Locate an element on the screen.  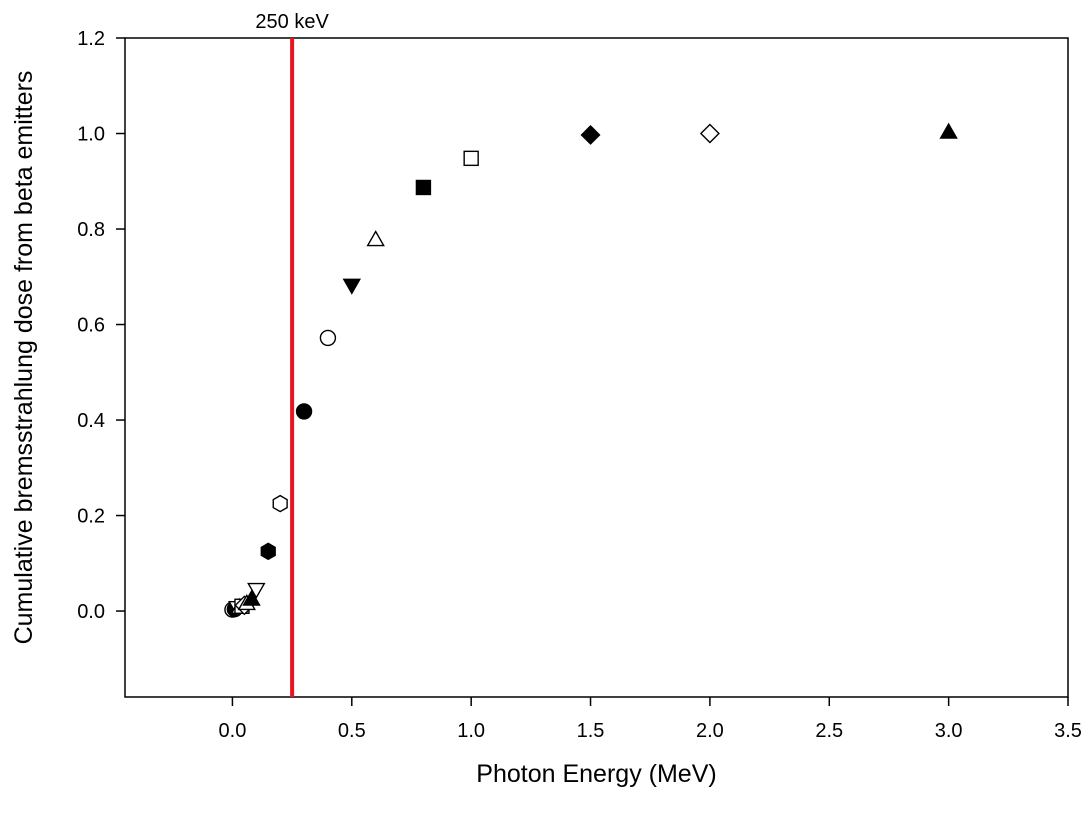
x-tick-label: 2.0 is located at coordinates (710, 731).